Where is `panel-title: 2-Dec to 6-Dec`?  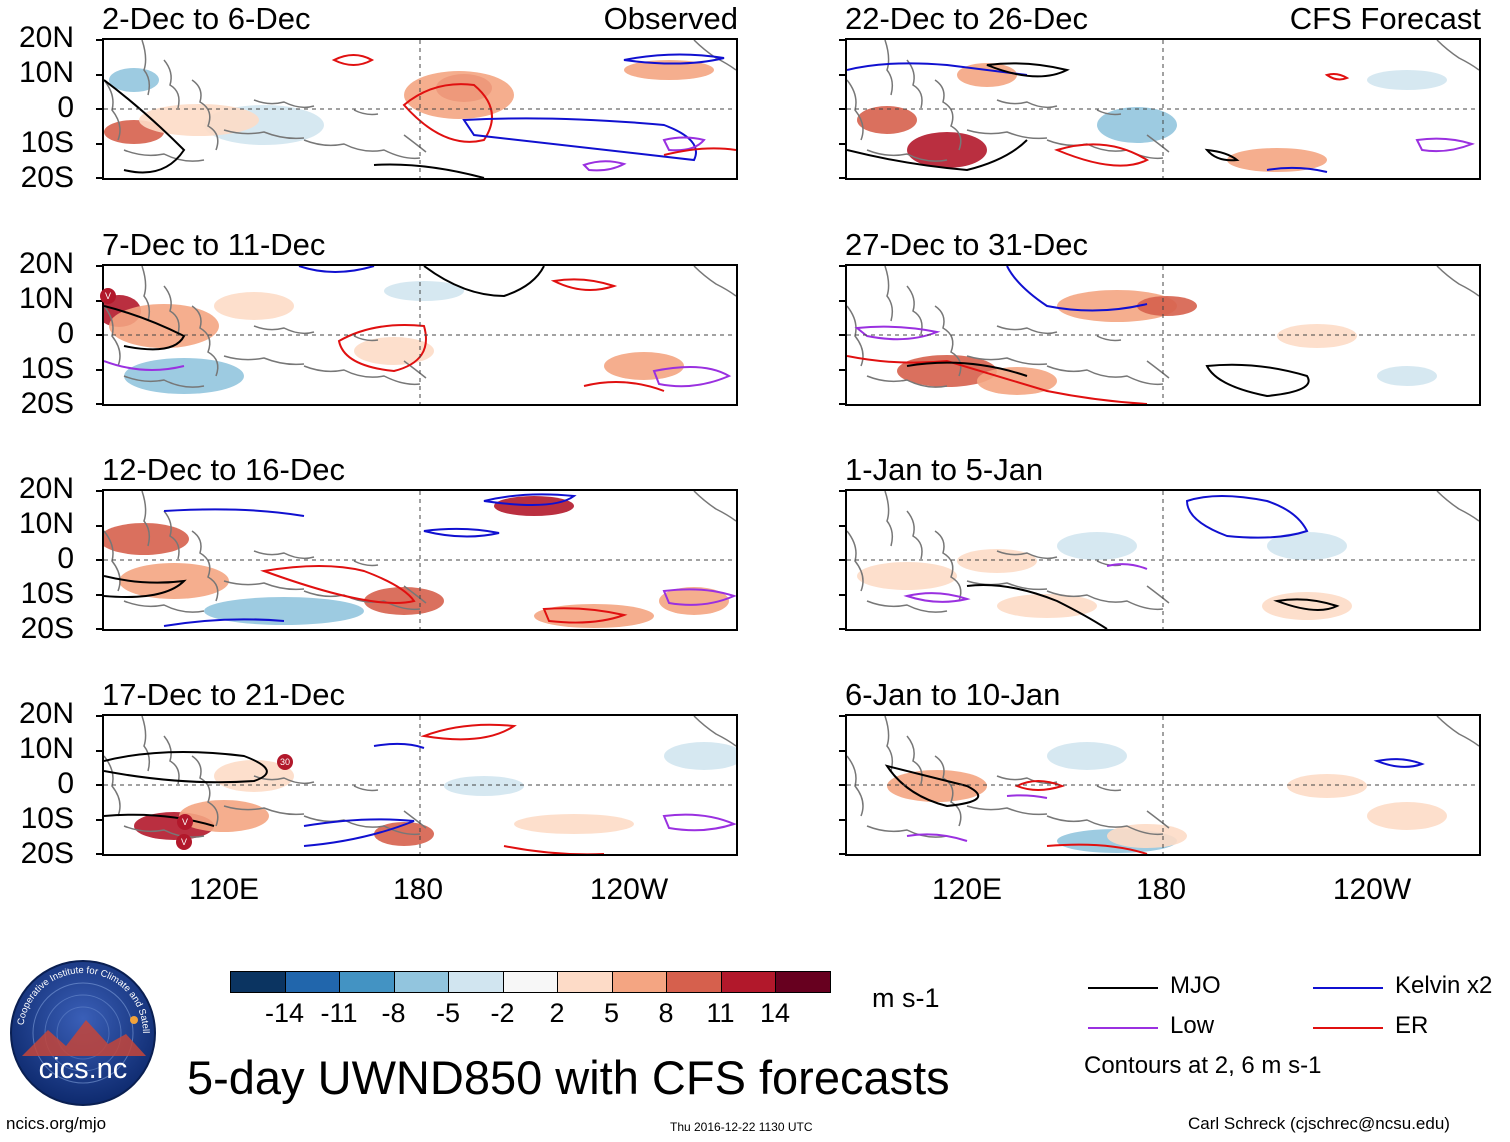 panel-title: 2-Dec to 6-Dec is located at coordinates (206, 18).